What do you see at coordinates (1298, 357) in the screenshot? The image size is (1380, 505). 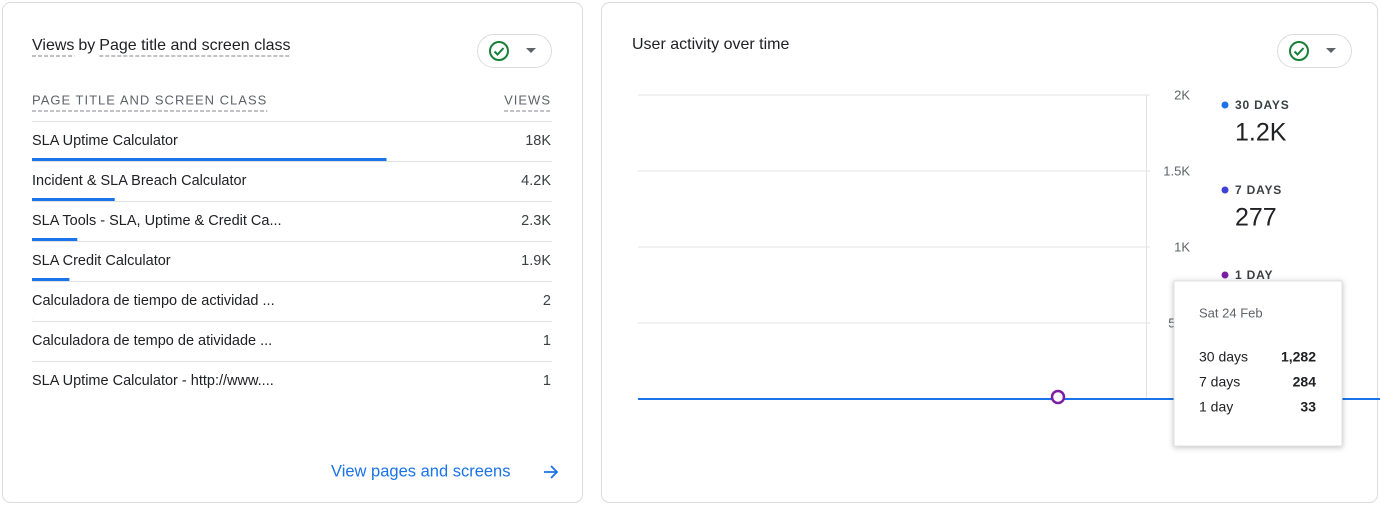 I see `tooltip-value: 1,282` at bounding box center [1298, 357].